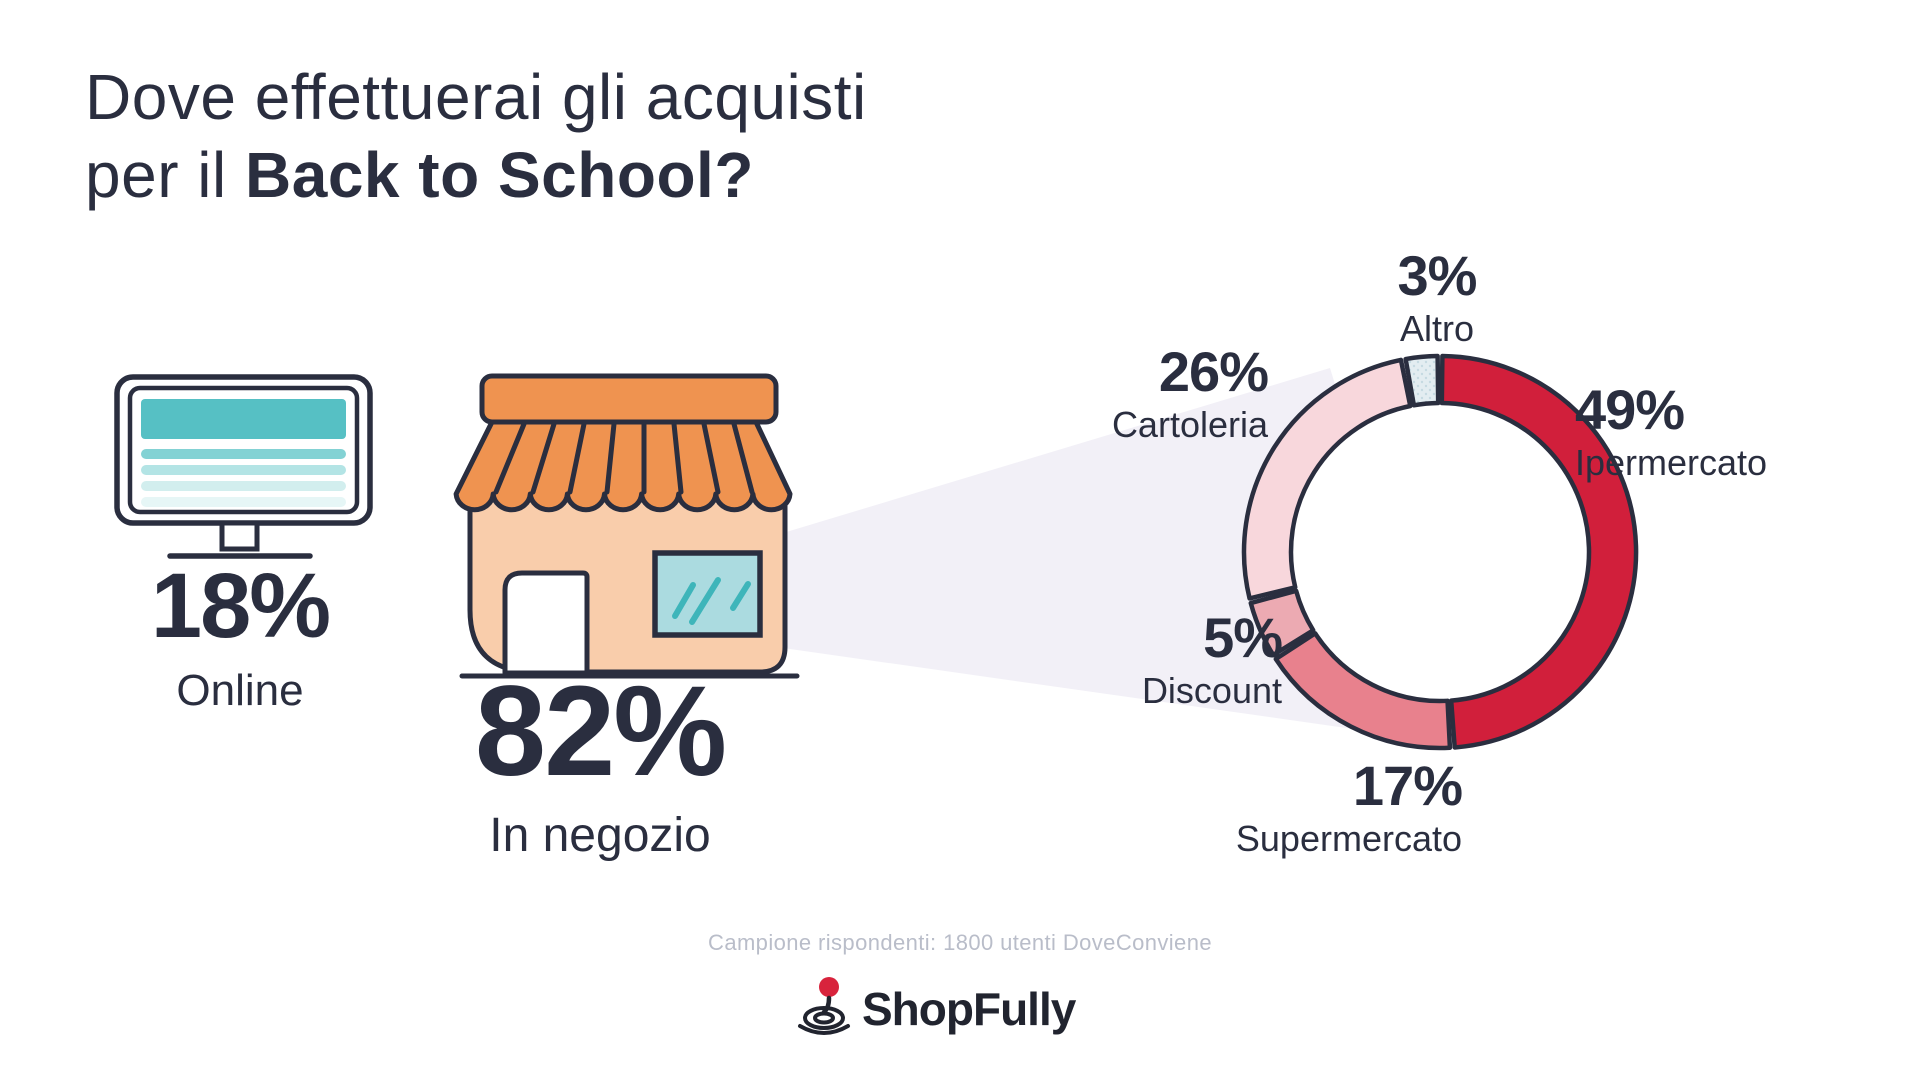  I want to click on donut-segment-supermercato, so click(1363, 691).